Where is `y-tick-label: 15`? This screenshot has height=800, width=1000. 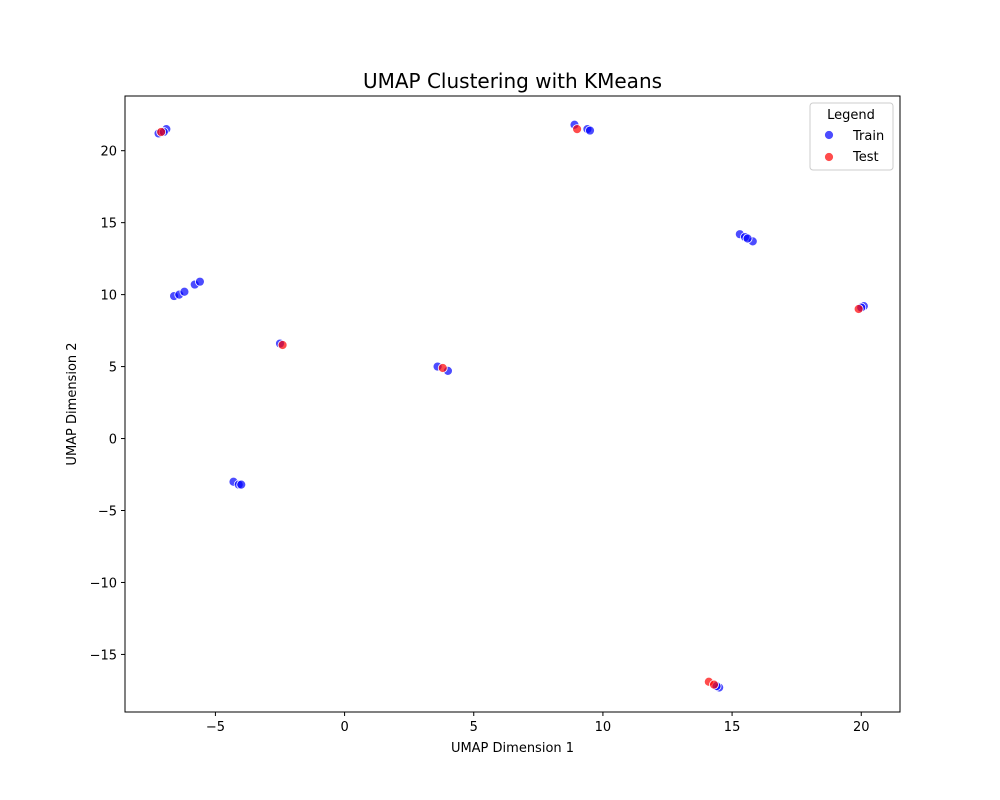 y-tick-label: 15 is located at coordinates (108, 224).